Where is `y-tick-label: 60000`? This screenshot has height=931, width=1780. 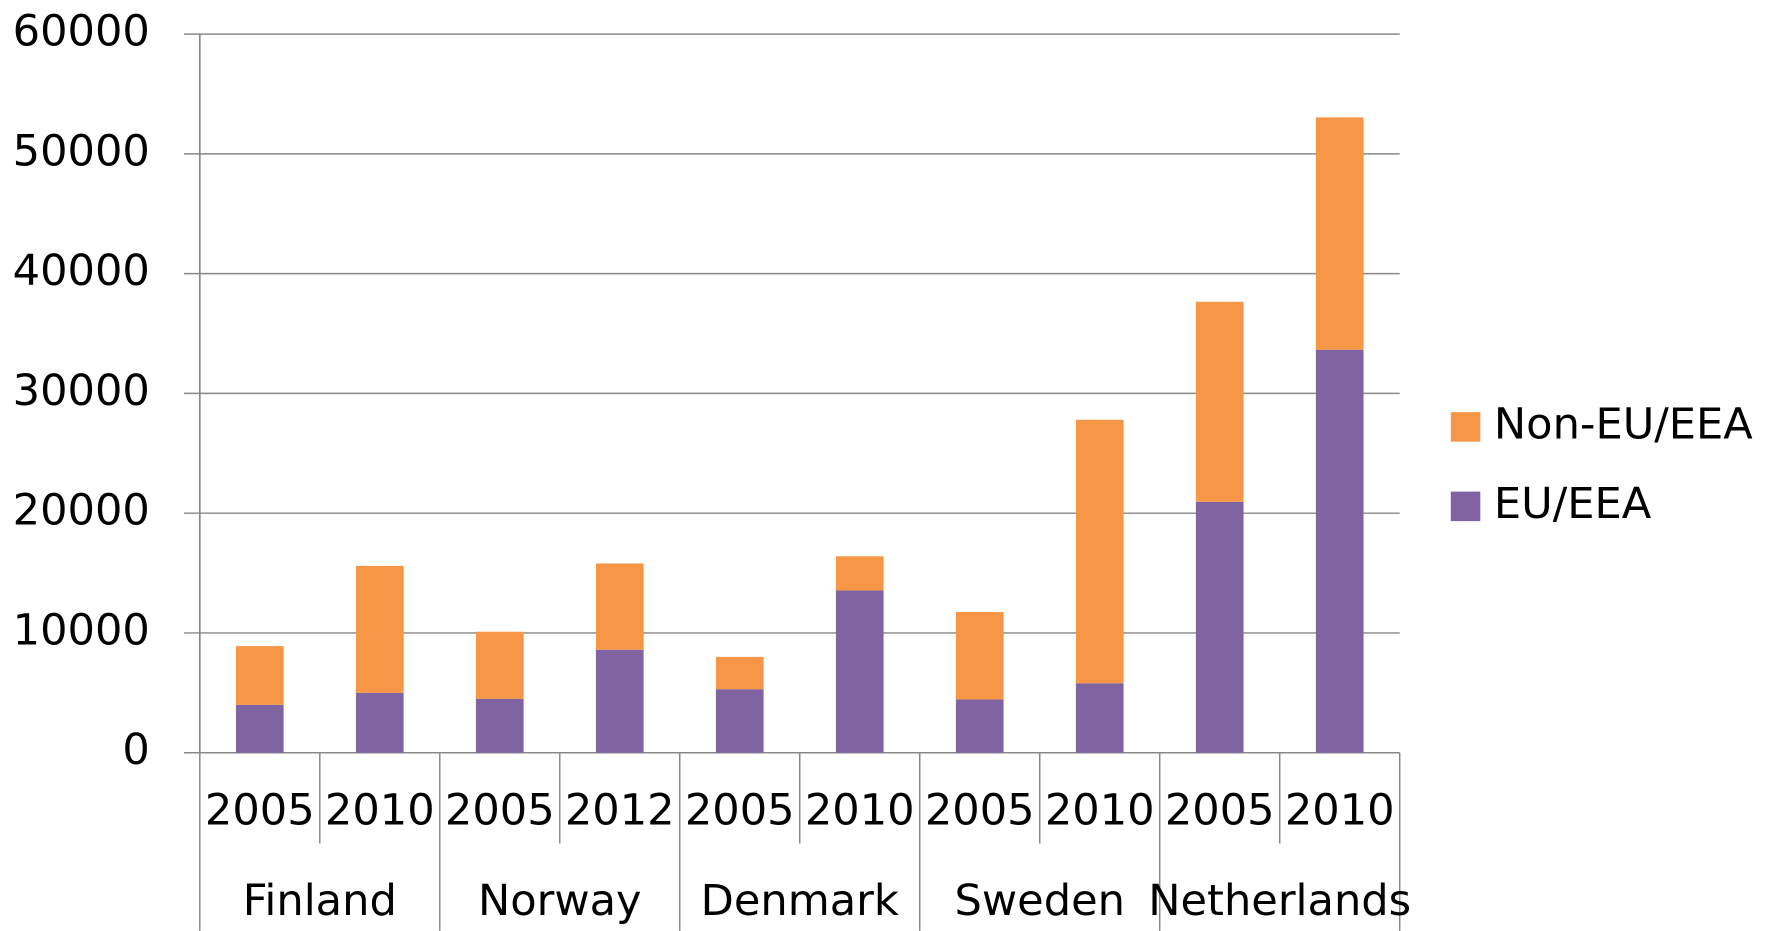
y-tick-label: 60000 is located at coordinates (81, 32).